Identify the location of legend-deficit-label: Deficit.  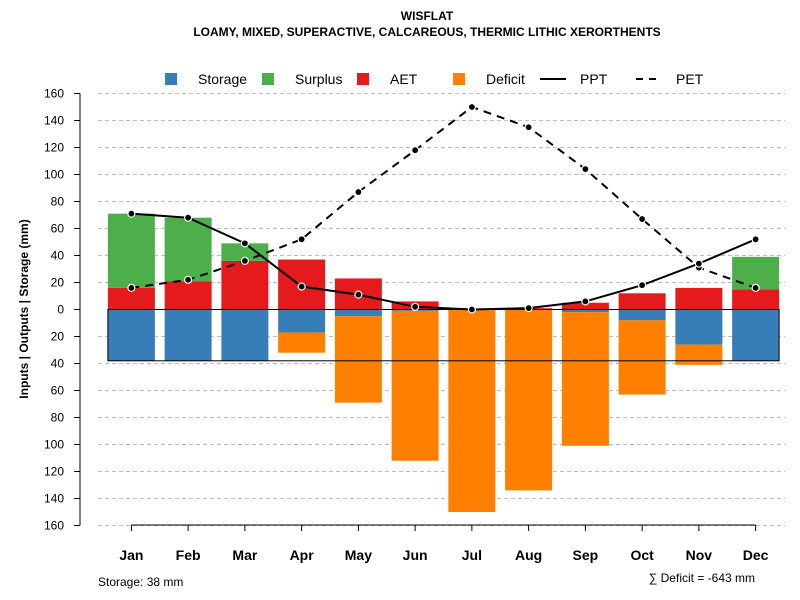
(505, 79).